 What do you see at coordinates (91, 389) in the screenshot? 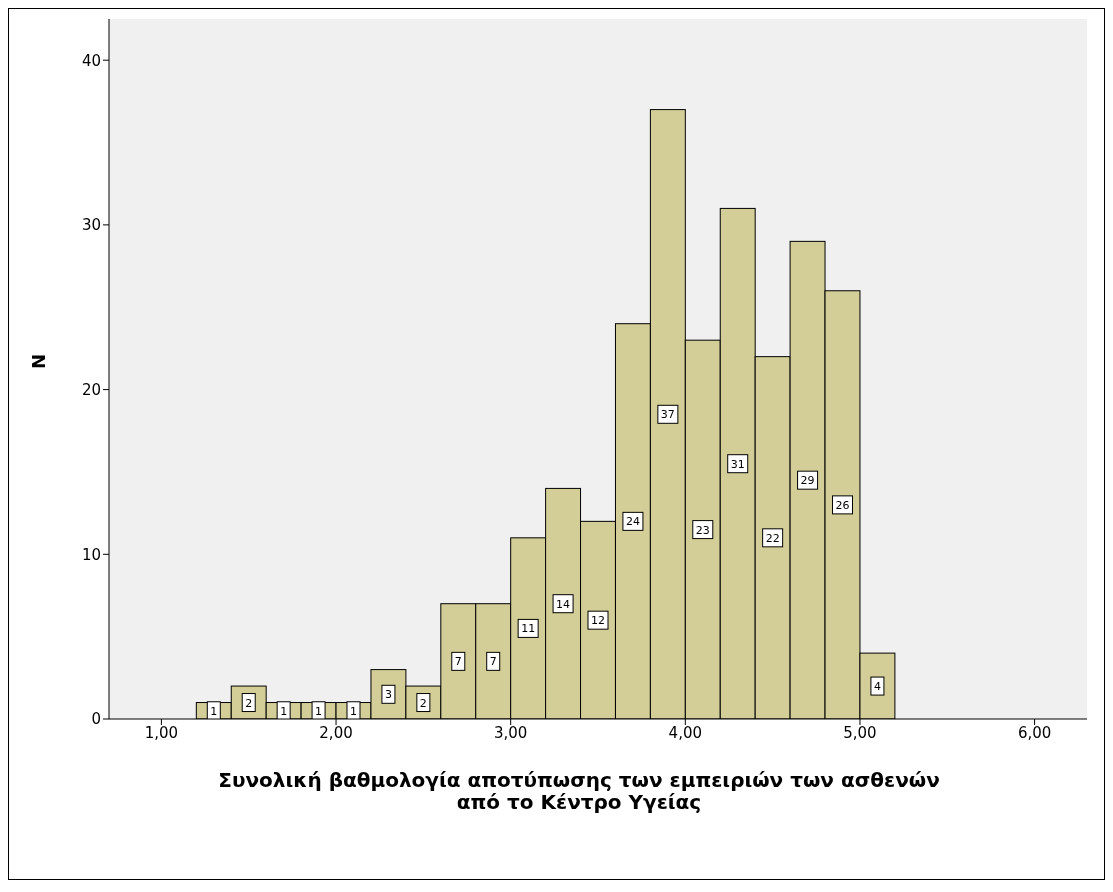
I see `y-tick-label: 20` at bounding box center [91, 389].